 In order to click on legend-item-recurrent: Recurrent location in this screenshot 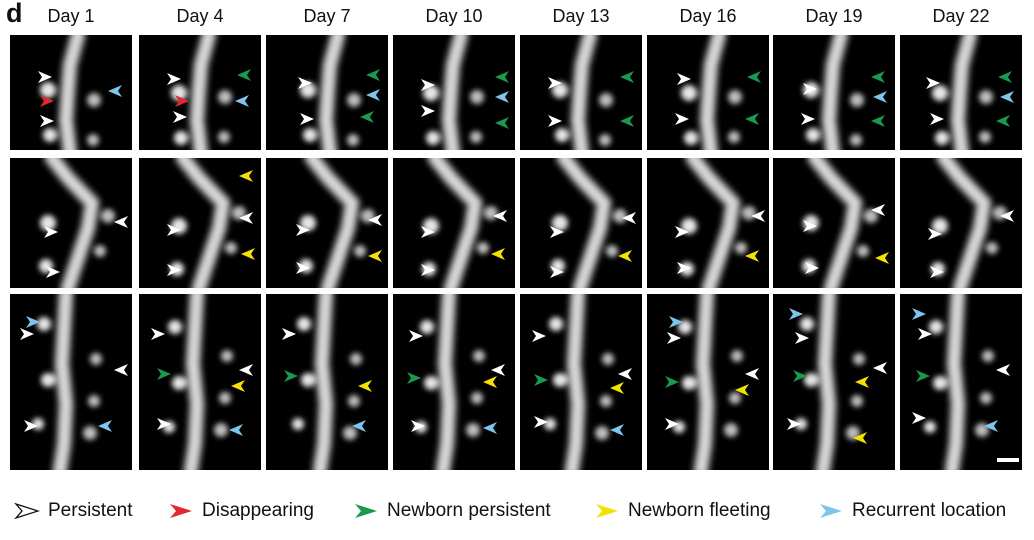, I will do `click(912, 511)`.